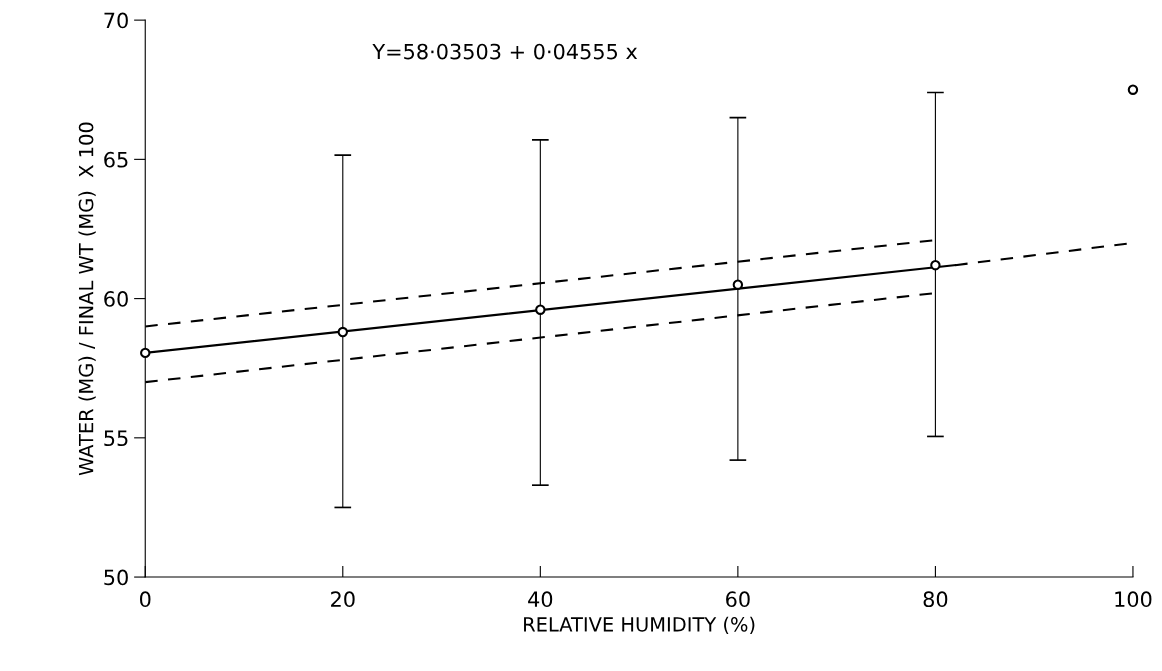 The image size is (1162, 671). What do you see at coordinates (116, 159) in the screenshot?
I see `y-tick-label: 65` at bounding box center [116, 159].